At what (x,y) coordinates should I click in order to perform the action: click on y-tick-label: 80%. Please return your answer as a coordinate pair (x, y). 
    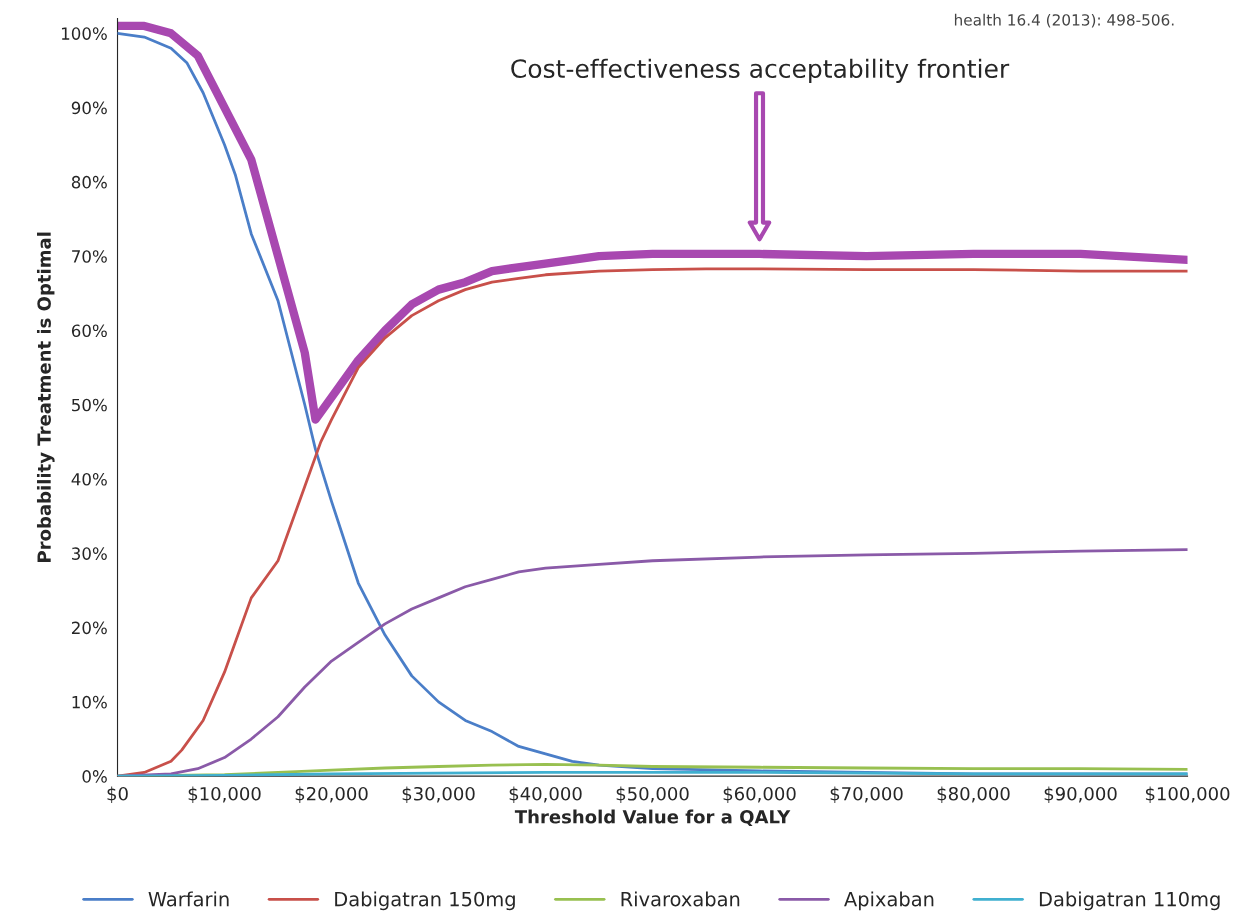
    Looking at the image, I should click on (89, 182).